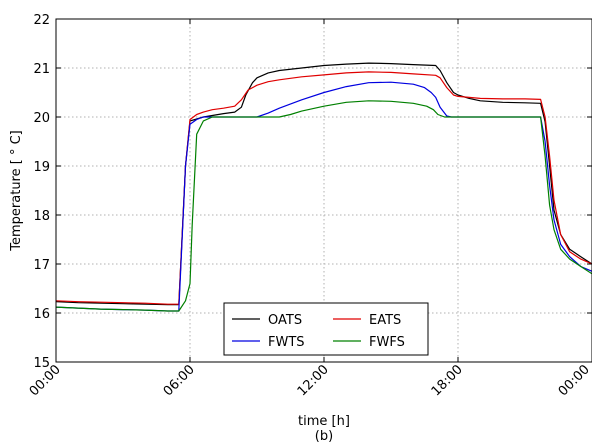 The width and height of the screenshot is (592, 444). I want to click on y-tick-label: 18, so click(41, 216).